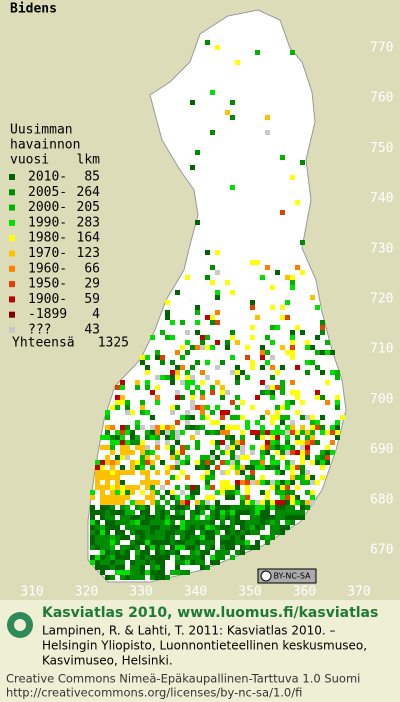 The width and height of the screenshot is (400, 702). I want to click on legend-swatch, so click(12, 330).